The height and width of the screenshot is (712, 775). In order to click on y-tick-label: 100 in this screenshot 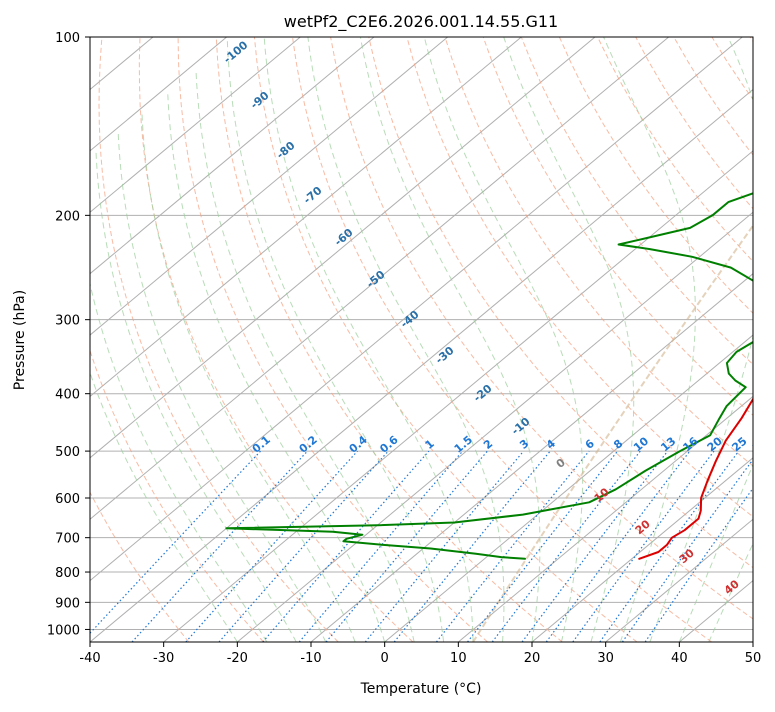, I will do `click(67, 38)`.